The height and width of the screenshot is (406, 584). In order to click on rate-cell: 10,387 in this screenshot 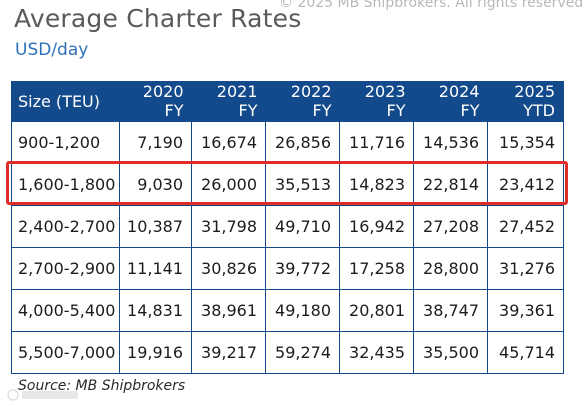, I will do `click(155, 226)`.